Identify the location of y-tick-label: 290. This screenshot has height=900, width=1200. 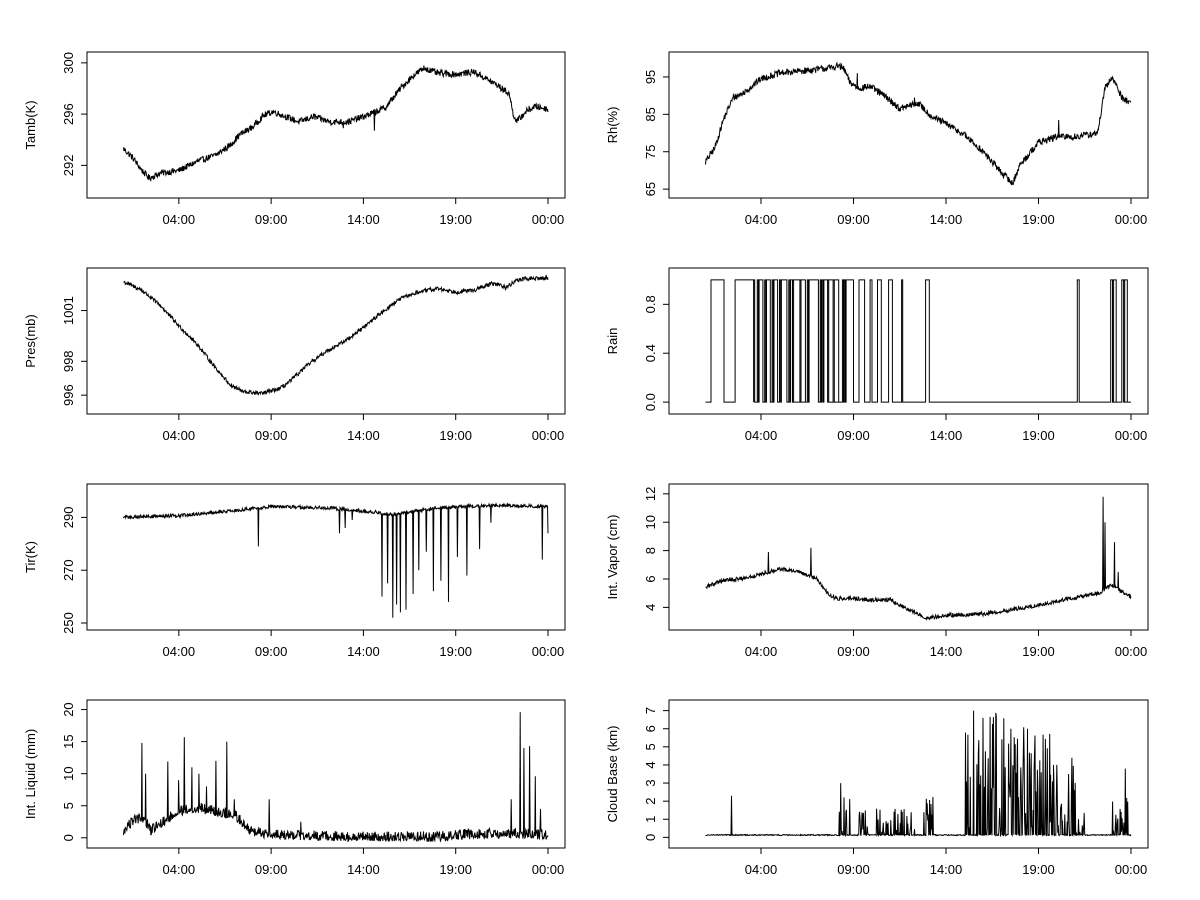
(68, 518).